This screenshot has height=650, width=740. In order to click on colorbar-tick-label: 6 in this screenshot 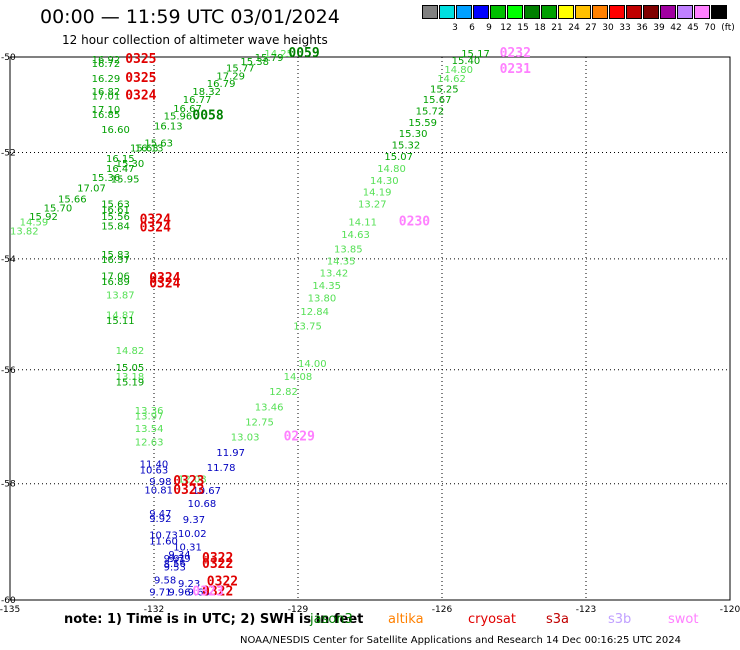, I will do `click(472, 28)`.